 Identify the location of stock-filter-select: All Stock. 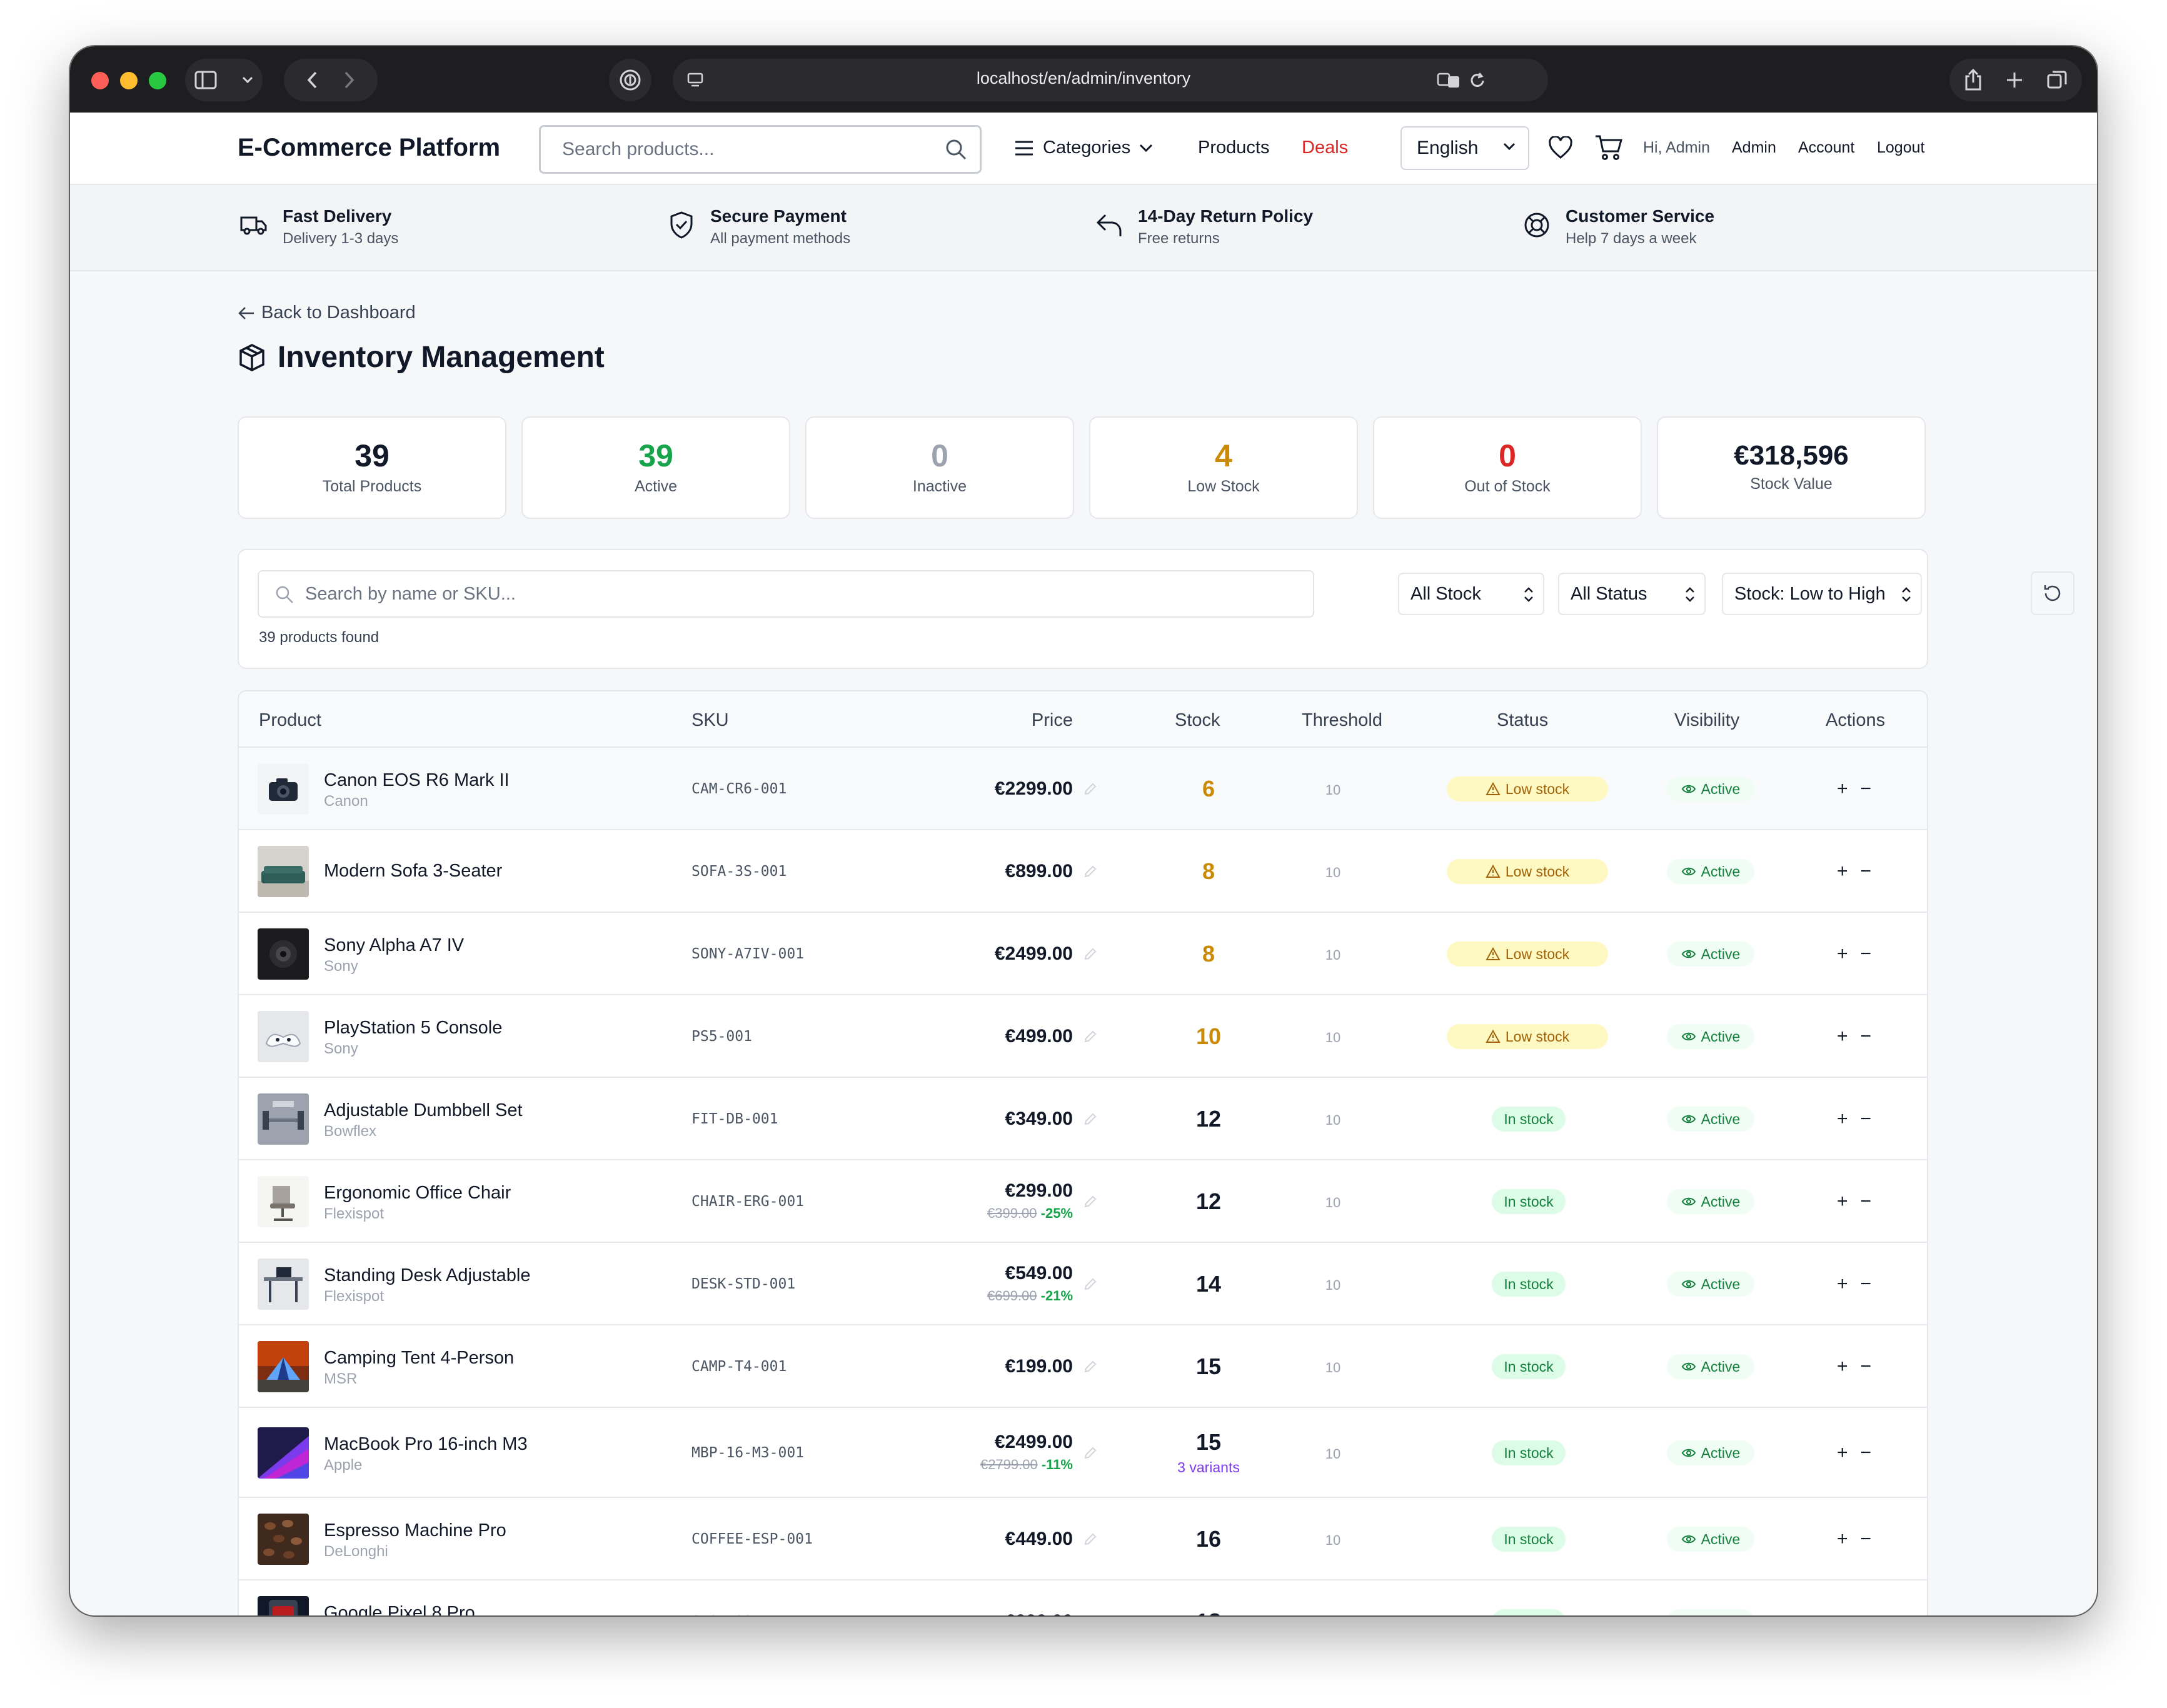
(1471, 594).